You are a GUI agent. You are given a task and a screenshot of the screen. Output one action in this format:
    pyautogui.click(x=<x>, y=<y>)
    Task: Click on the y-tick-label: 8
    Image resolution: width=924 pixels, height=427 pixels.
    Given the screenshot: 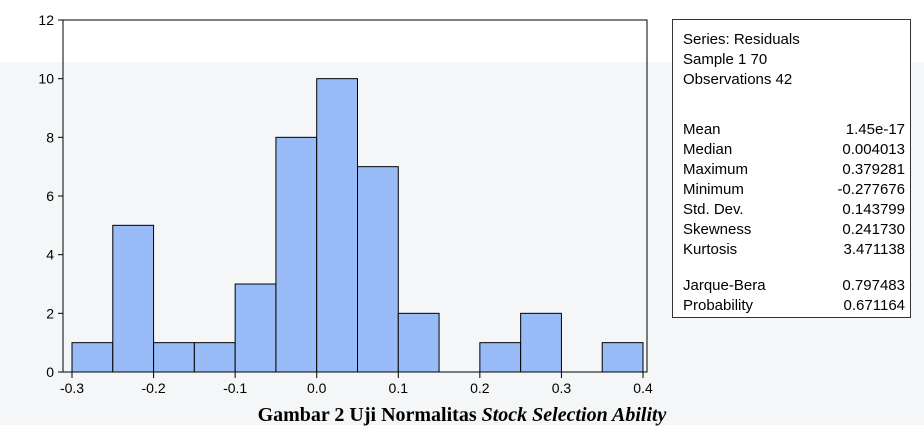 What is the action you would take?
    pyautogui.click(x=50, y=137)
    